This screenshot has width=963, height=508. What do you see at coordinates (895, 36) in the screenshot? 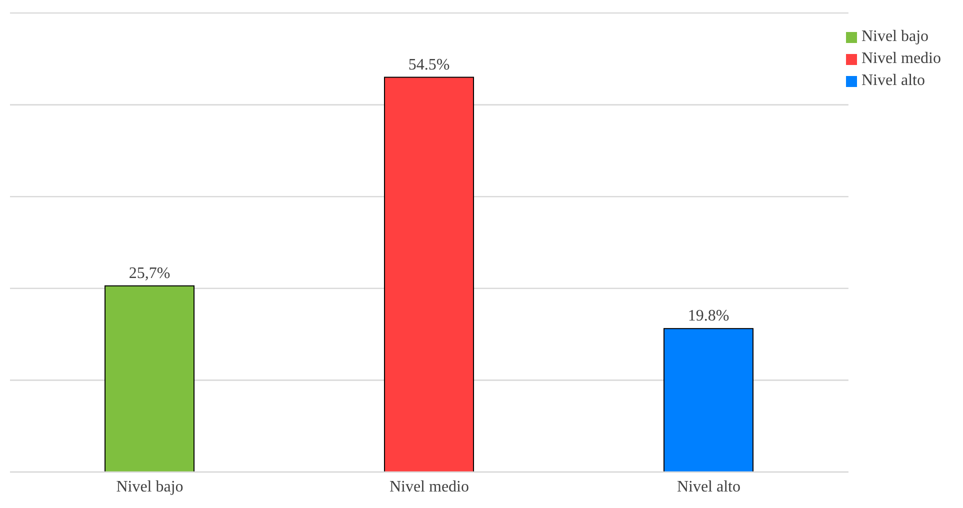
I see `legend-label: Nivel bajo` at bounding box center [895, 36].